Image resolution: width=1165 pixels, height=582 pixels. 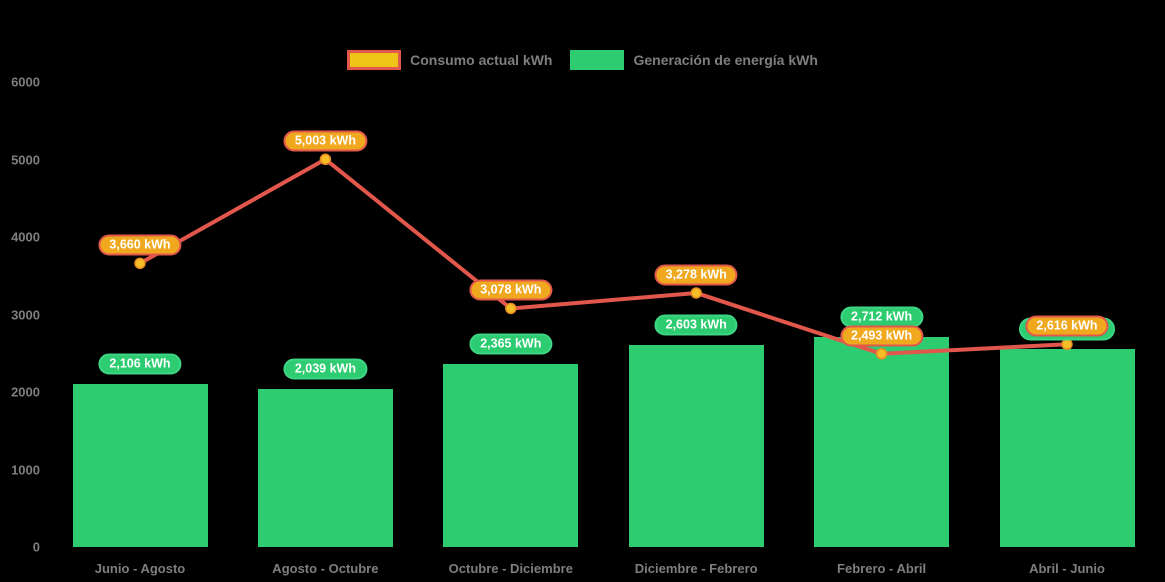 What do you see at coordinates (25, 469) in the screenshot?
I see `y-axis-tick: 1000` at bounding box center [25, 469].